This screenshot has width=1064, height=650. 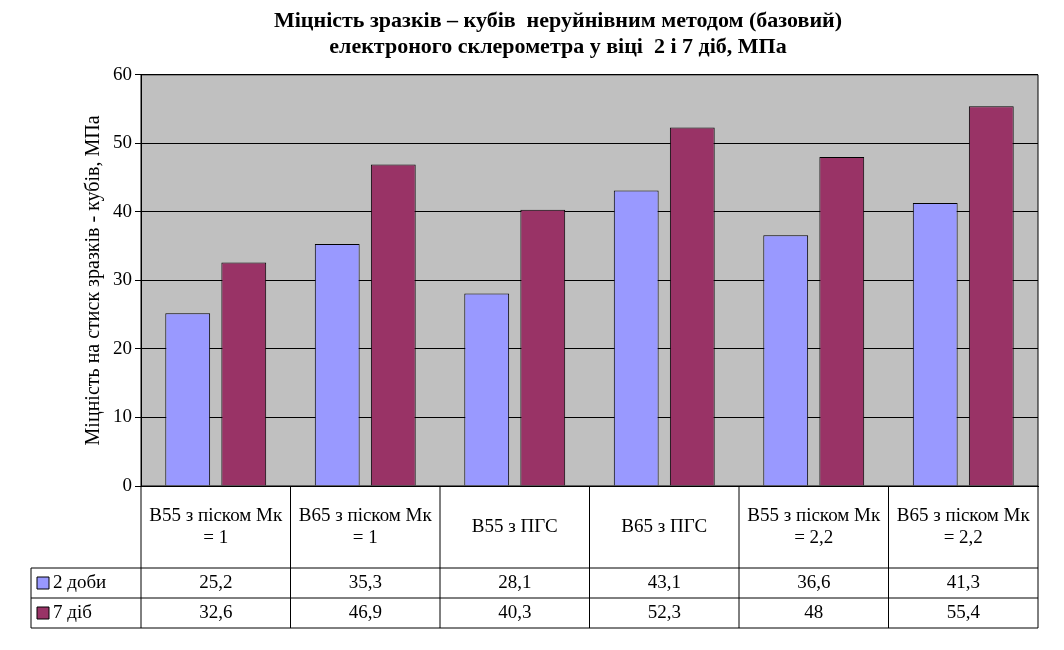 I want to click on y-tick-label: 10, so click(x=122, y=416).